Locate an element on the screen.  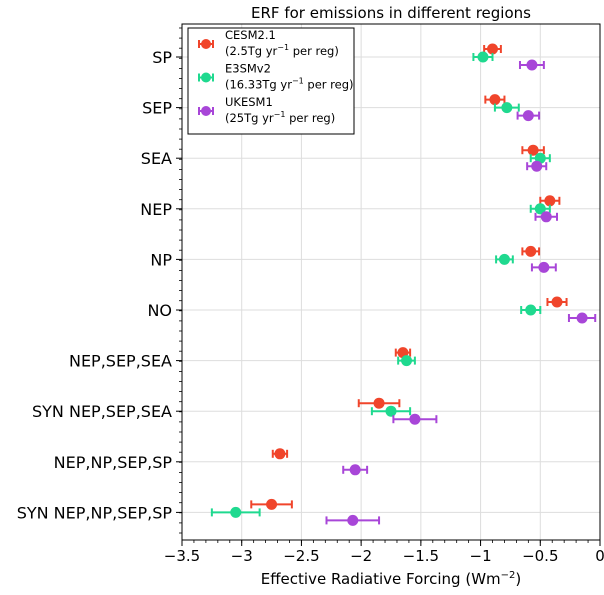
y-tick-label: SP is located at coordinates (162, 57).